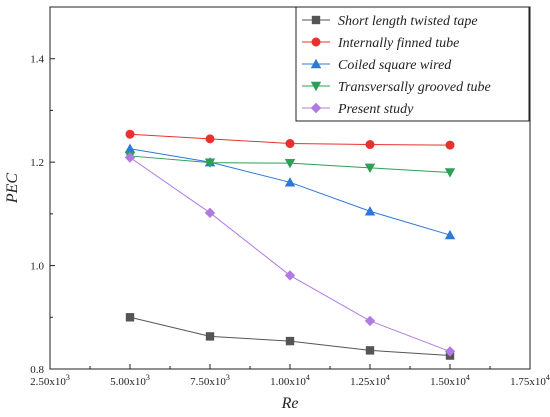 This screenshot has width=550, height=417. I want to click on y-axis-ticks: 0.8 1.0 1.2 1.4, so click(42, 191).